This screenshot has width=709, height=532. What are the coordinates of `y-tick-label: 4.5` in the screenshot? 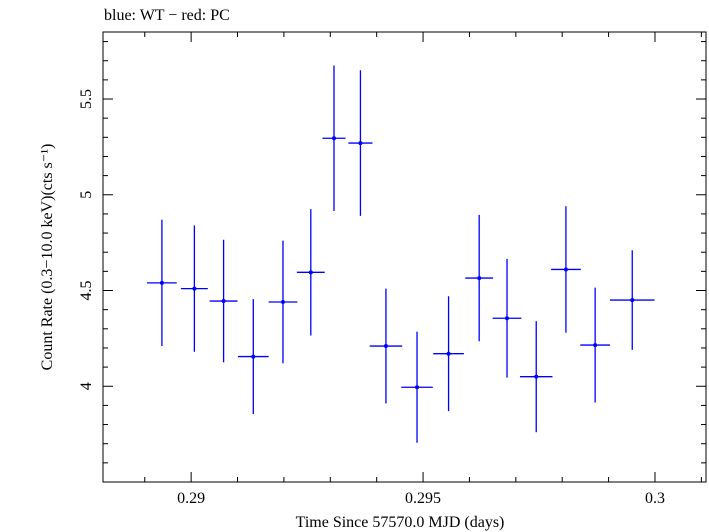 It's located at (86, 291).